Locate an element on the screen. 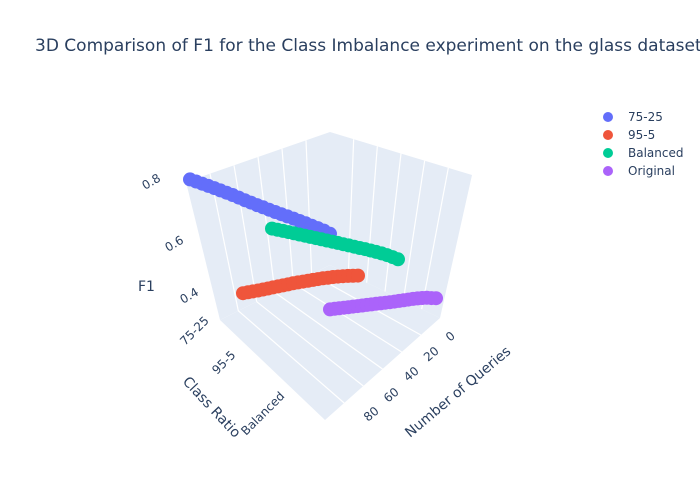 This screenshot has width=700, height=500. x-tick-label: 0 is located at coordinates (450, 337).